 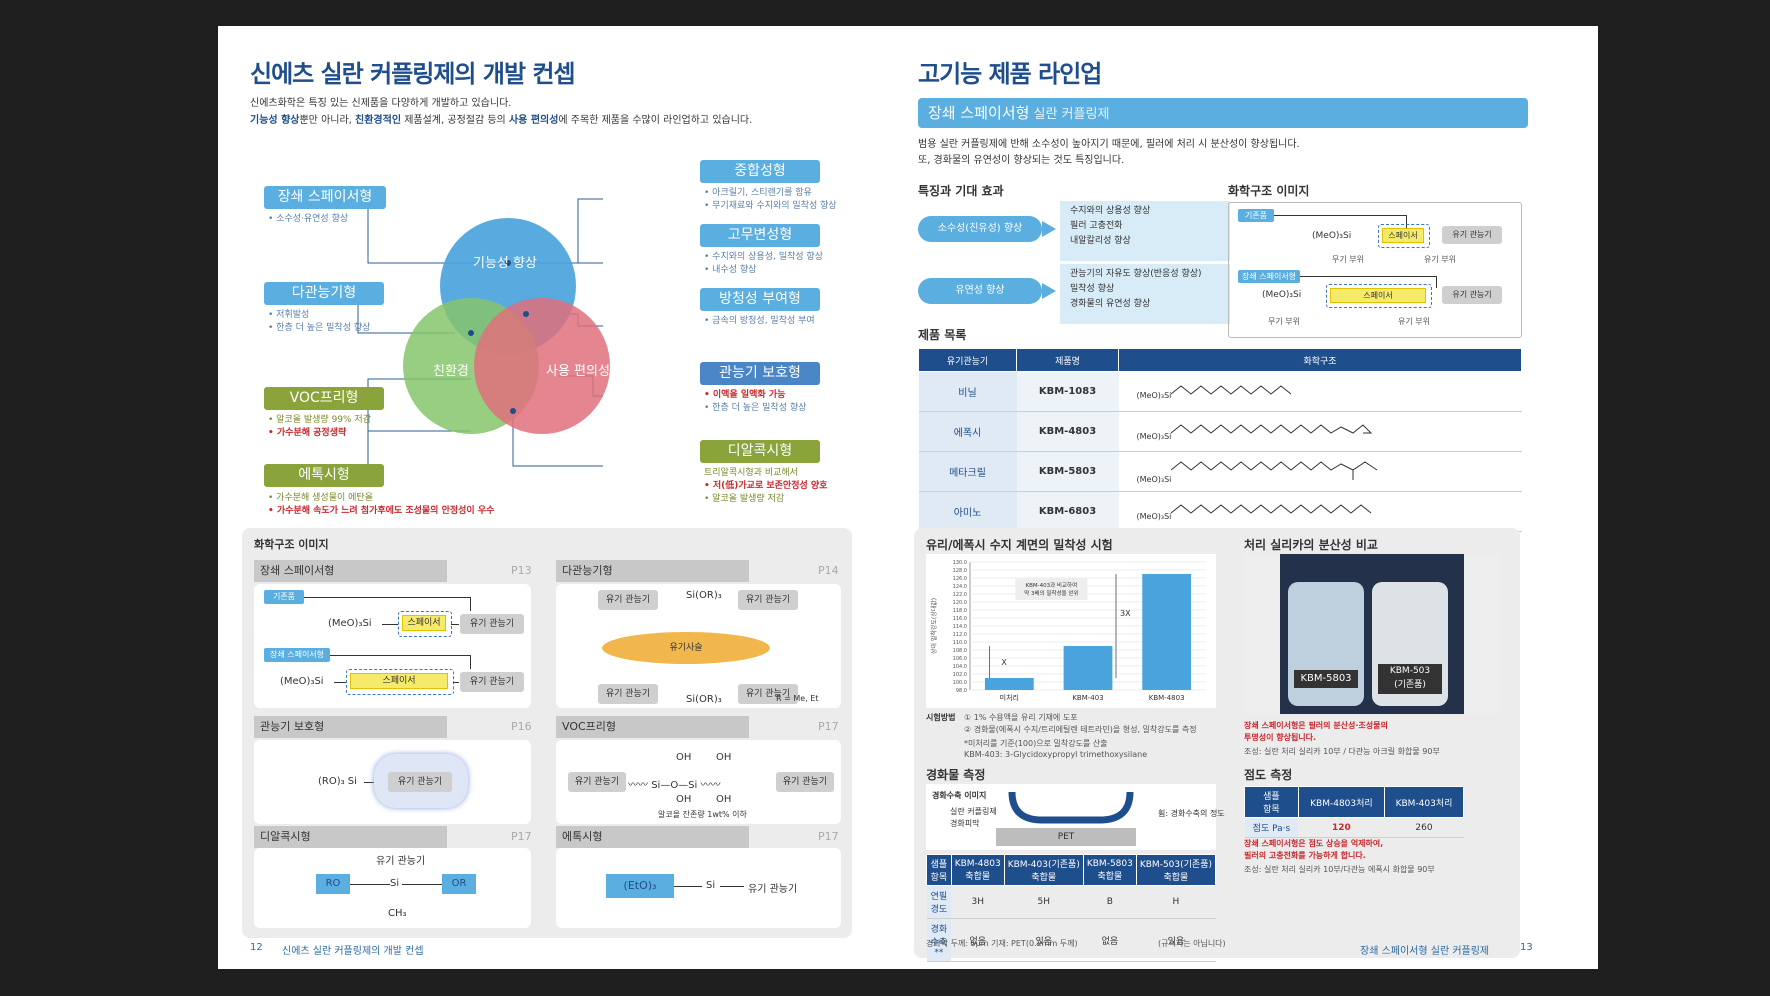 What do you see at coordinates (337, 781) in the screenshot?
I see `protect-ro: (RO)₃ Si` at bounding box center [337, 781].